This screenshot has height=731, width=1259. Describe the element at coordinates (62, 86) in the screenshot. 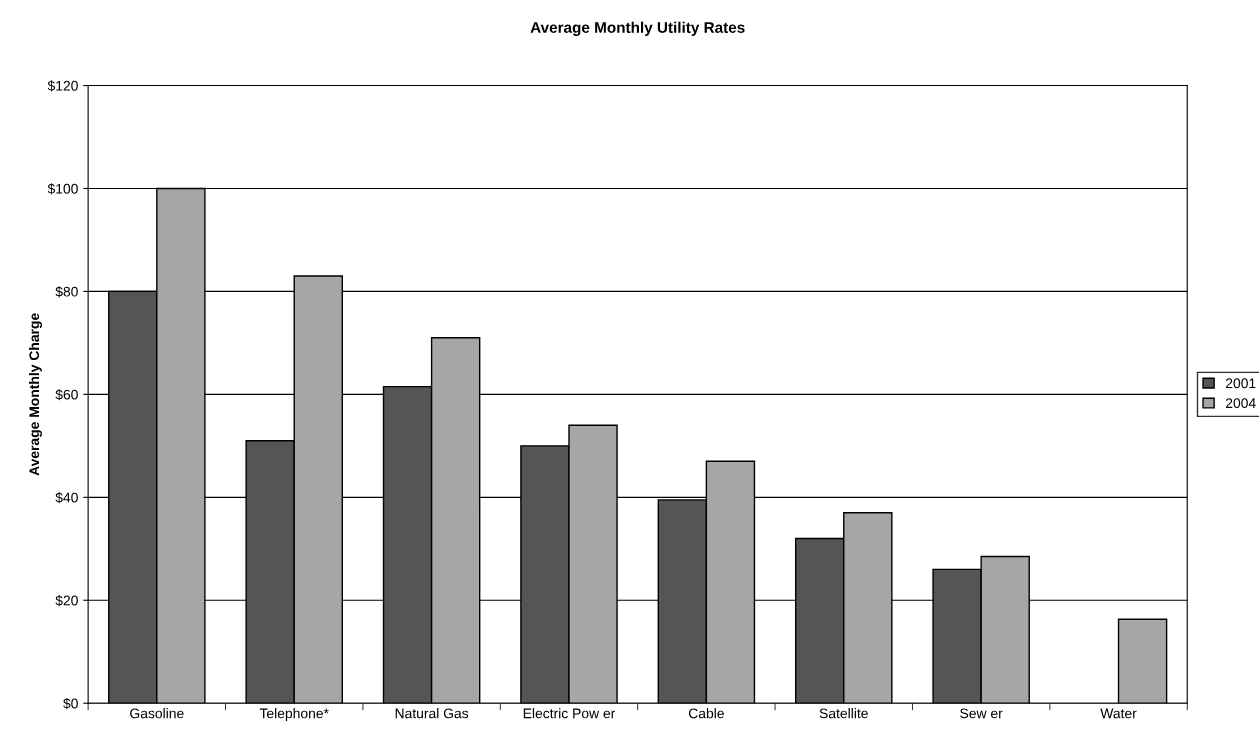

I see `y-tick-label: $120` at that location.